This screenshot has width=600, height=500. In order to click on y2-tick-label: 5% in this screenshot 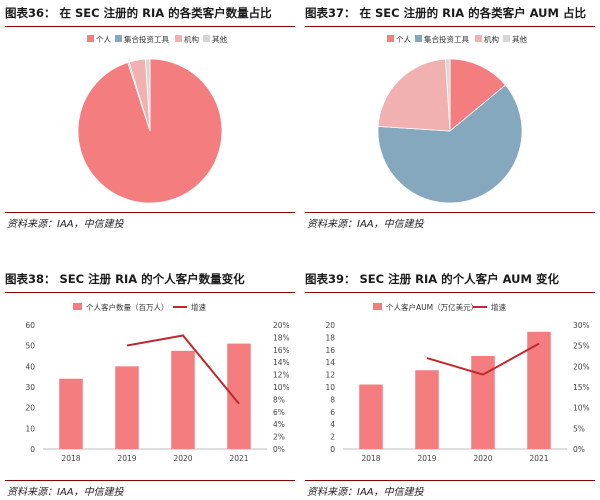, I will do `click(579, 428)`.